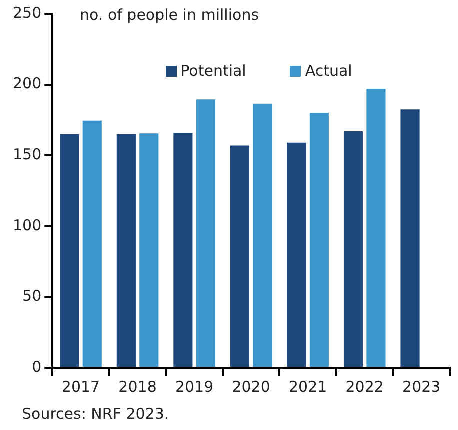  I want to click on legend-label: Actual, so click(328, 71).